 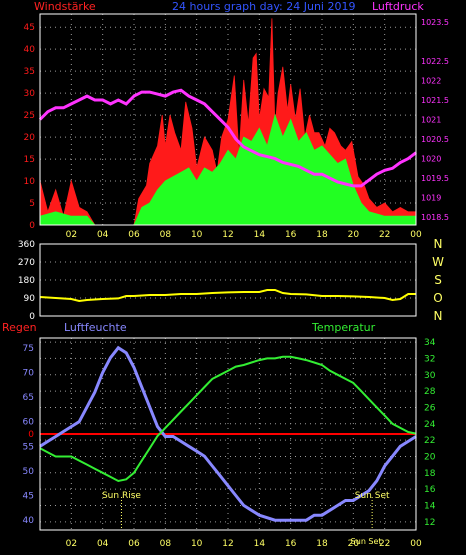 I want to click on sunrise-label: Sun Rise, so click(x=121, y=496).